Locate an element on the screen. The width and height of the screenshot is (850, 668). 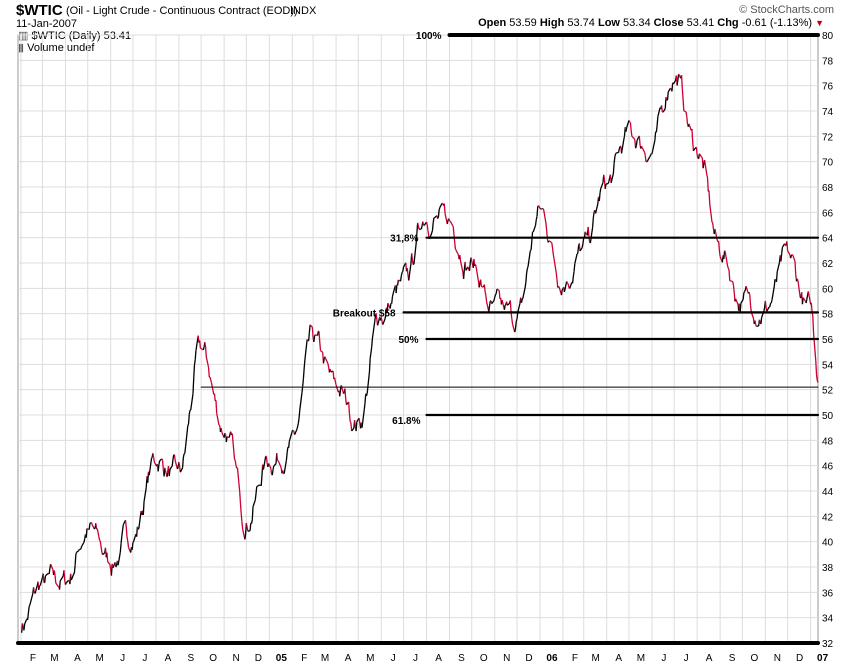
close-value: 53.41 is located at coordinates (700, 23).